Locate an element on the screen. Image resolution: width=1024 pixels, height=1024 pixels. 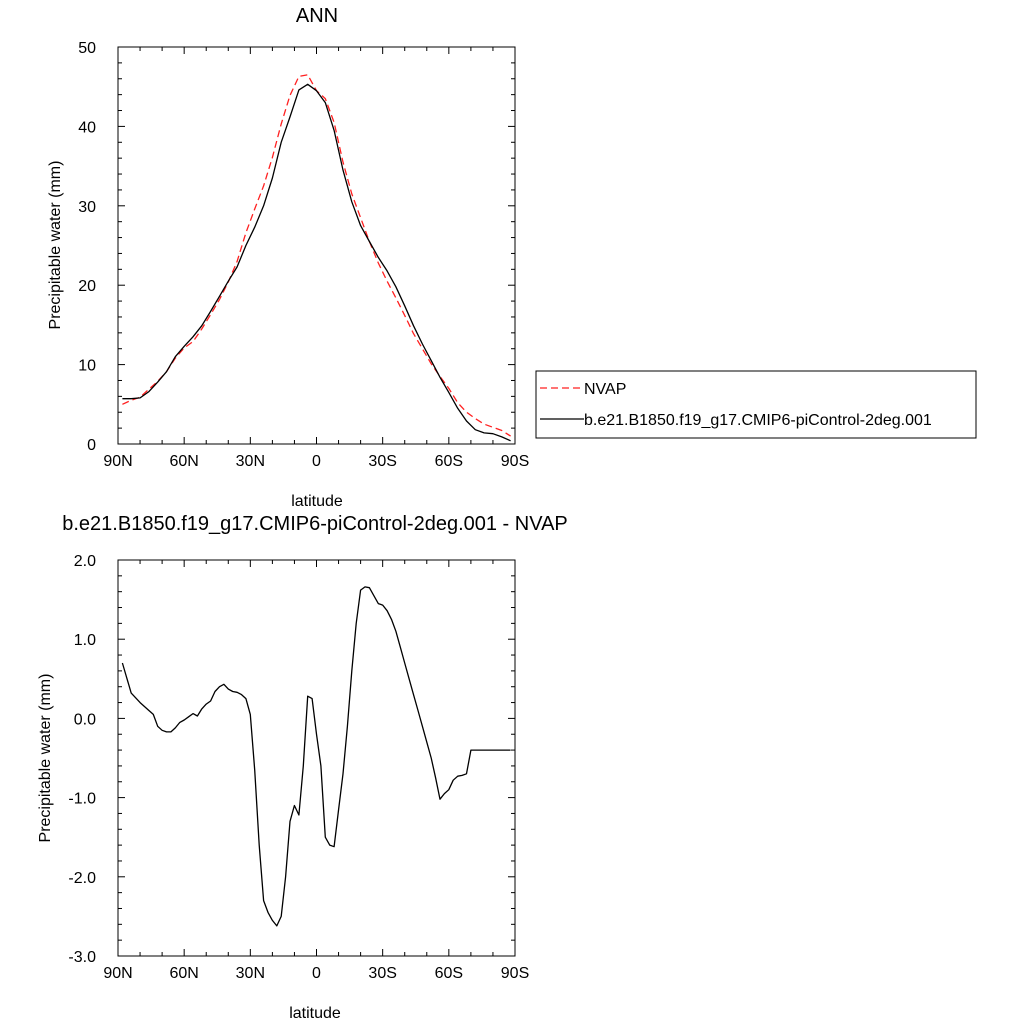
y-tick-label: 1.0 is located at coordinates (85, 640).